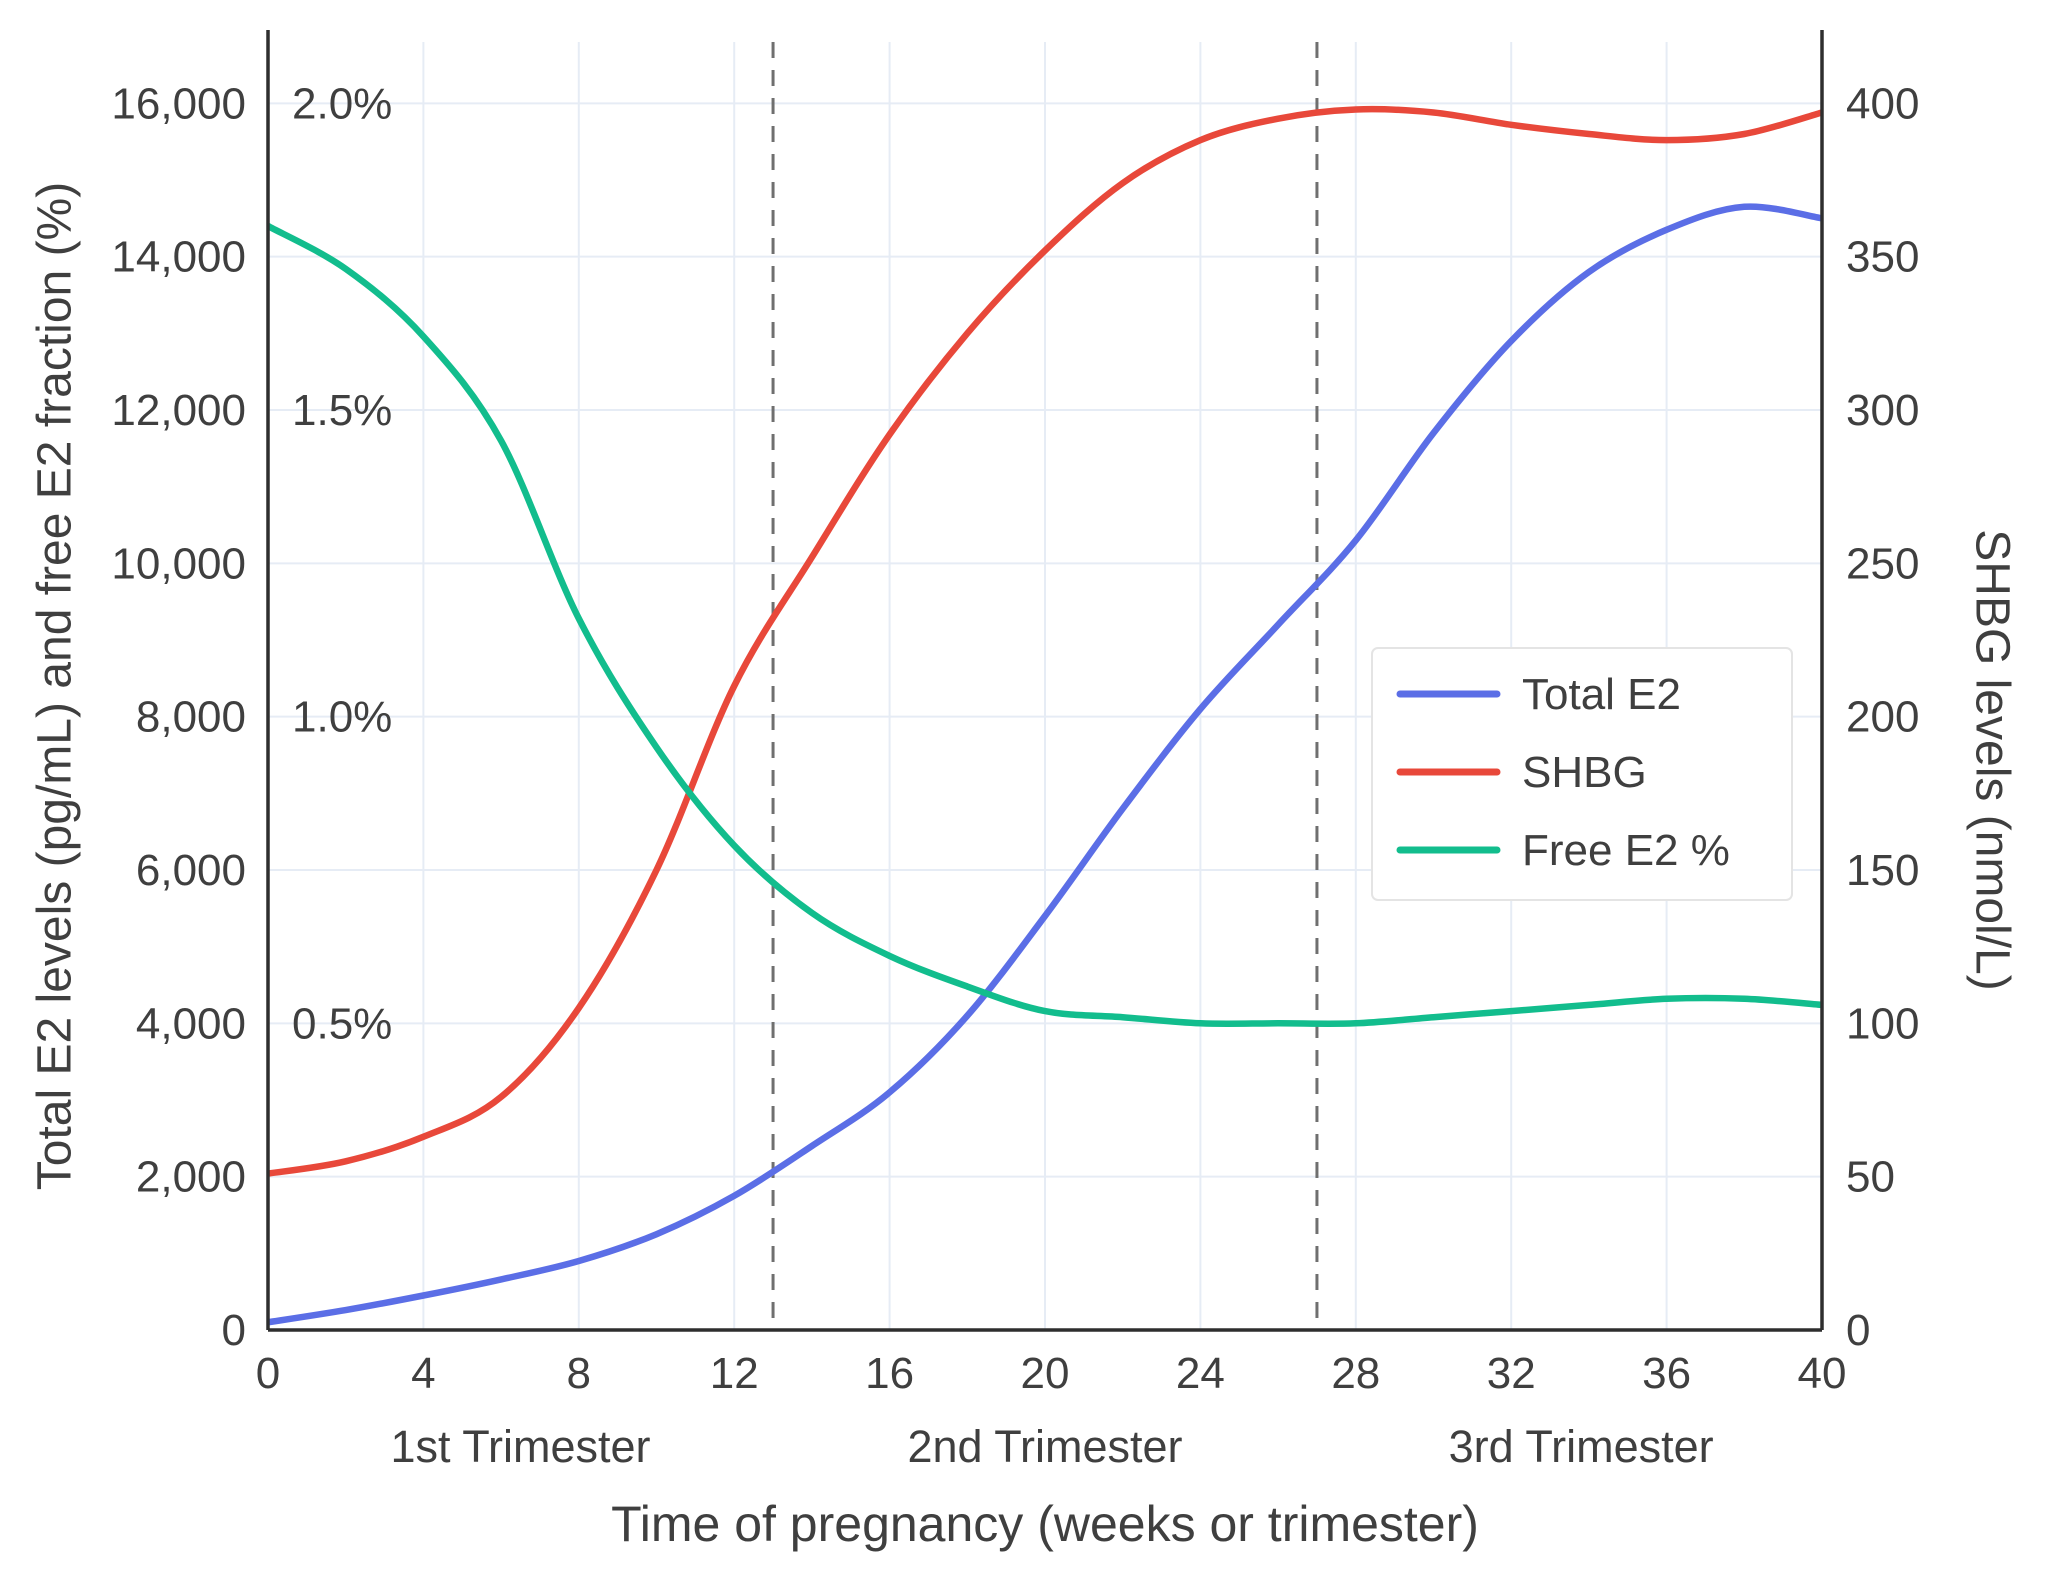 The height and width of the screenshot is (1582, 2048). I want to click on right-axis-title: SHBG levels (nmol/L), so click(1992, 760).